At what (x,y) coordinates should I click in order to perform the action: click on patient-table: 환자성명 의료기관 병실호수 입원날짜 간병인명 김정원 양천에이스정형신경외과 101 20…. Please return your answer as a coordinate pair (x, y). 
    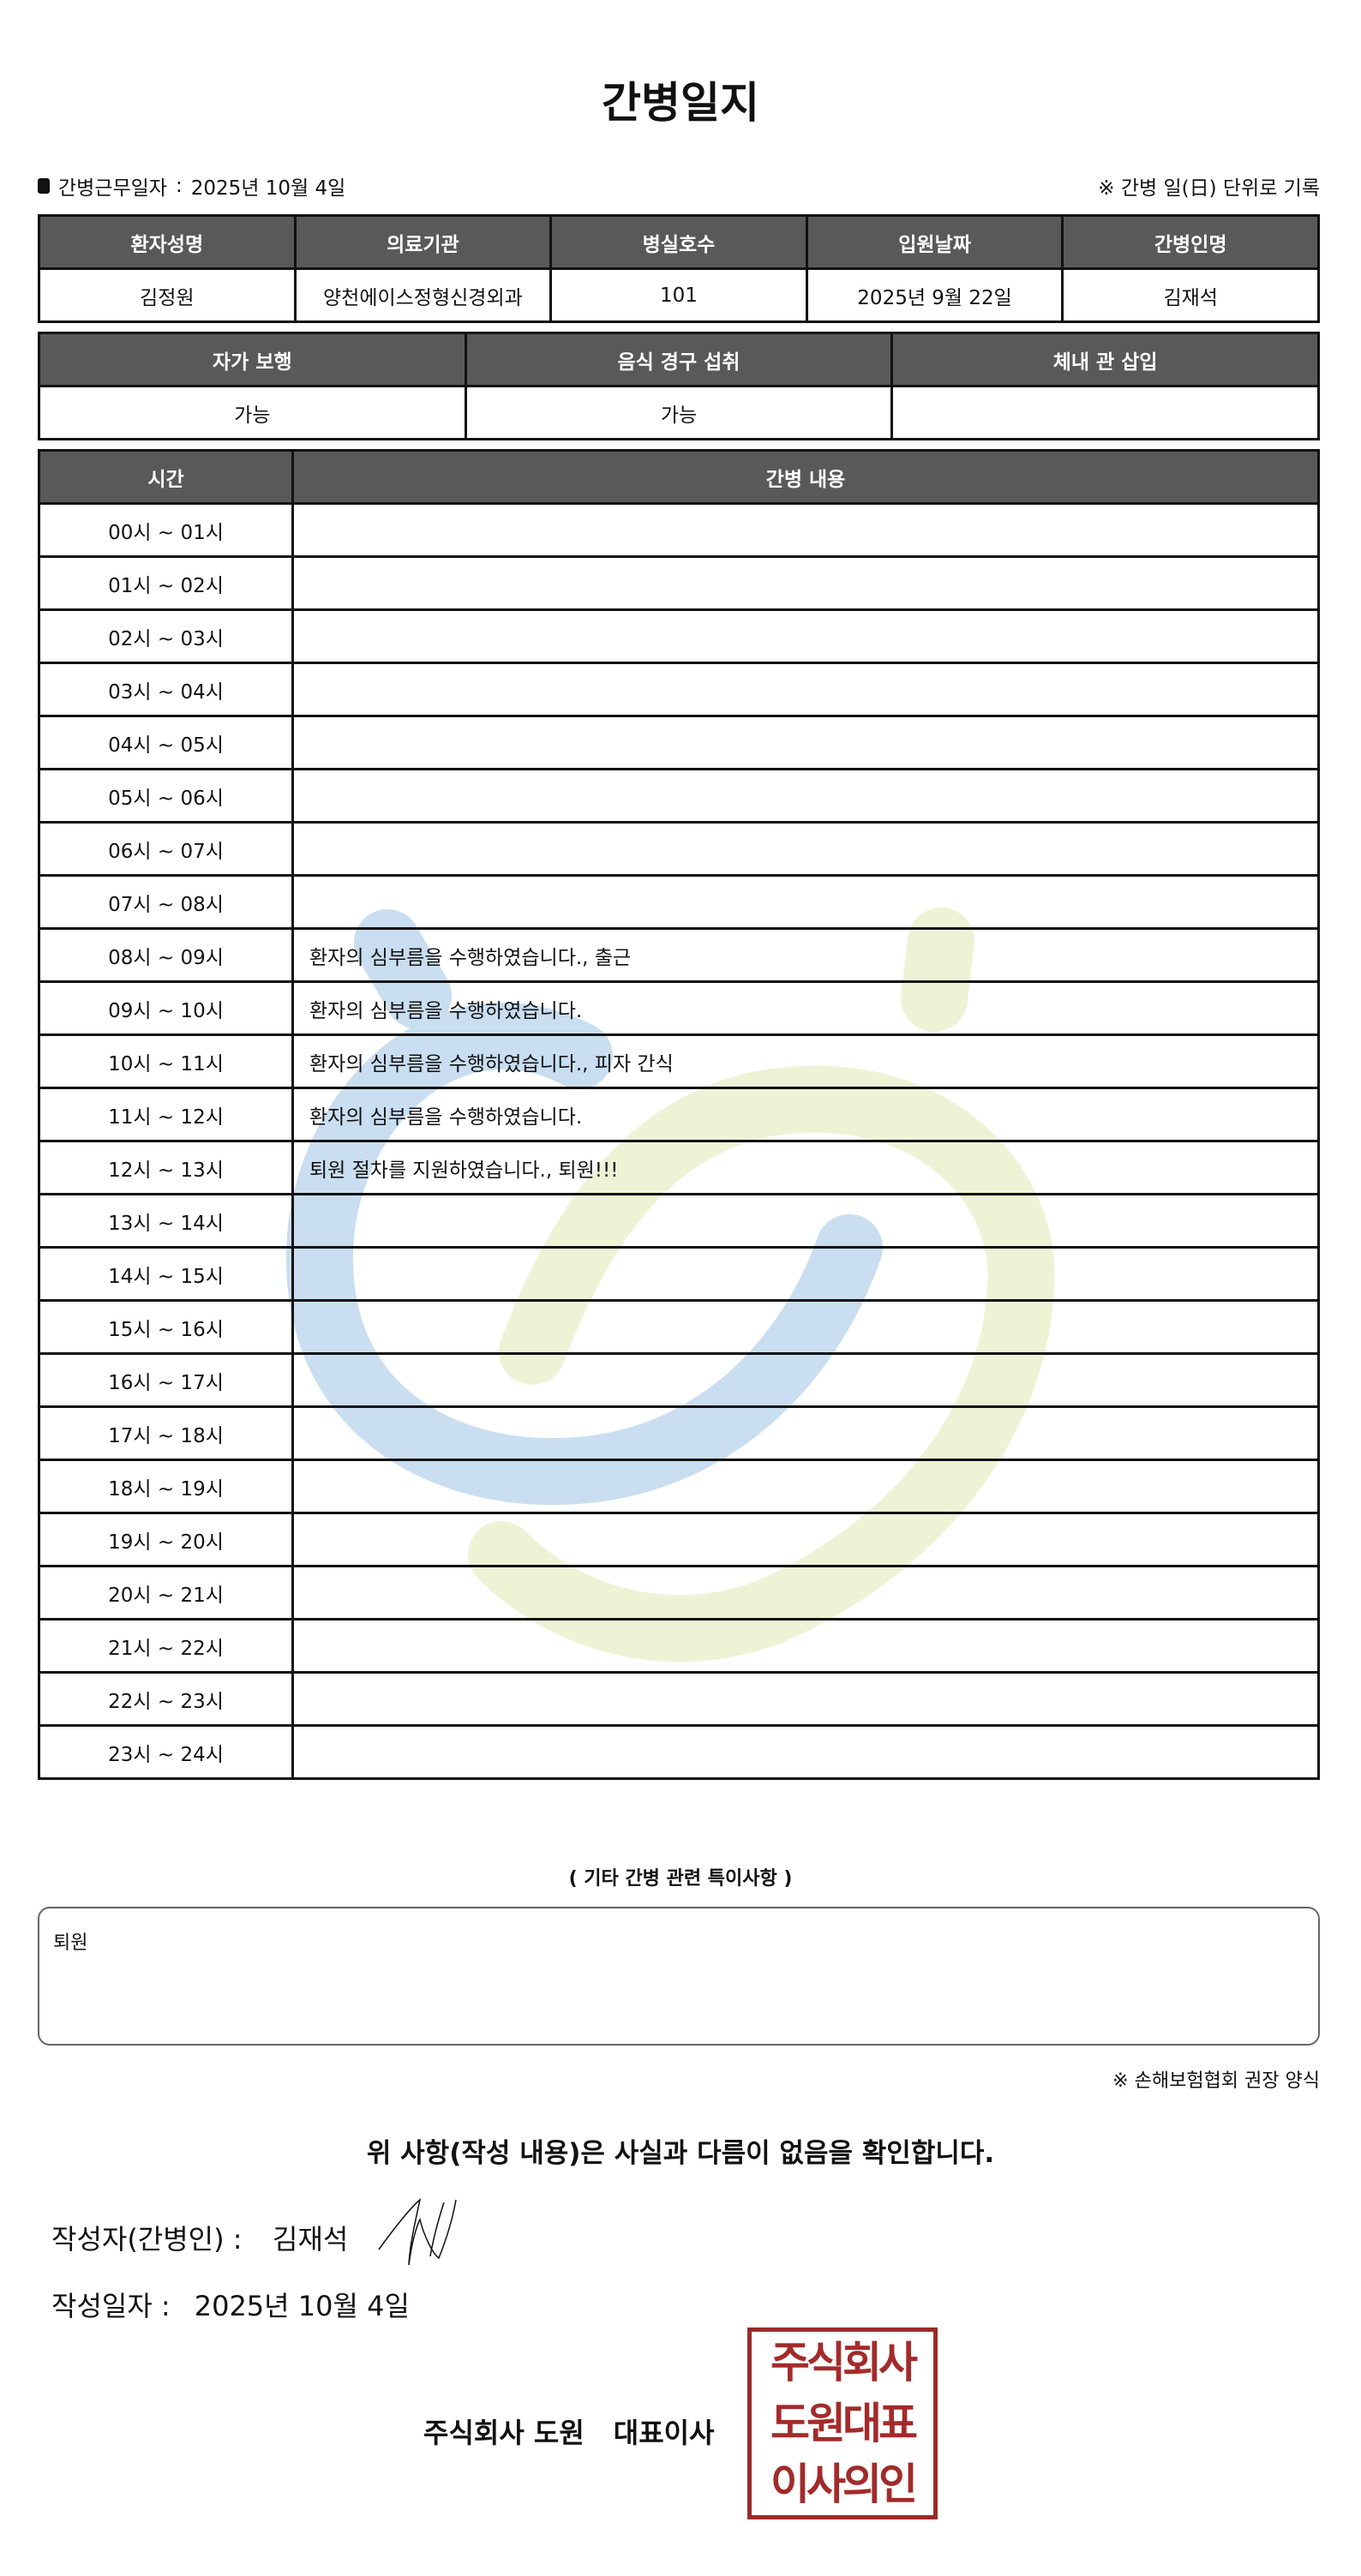
    Looking at the image, I should click on (679, 268).